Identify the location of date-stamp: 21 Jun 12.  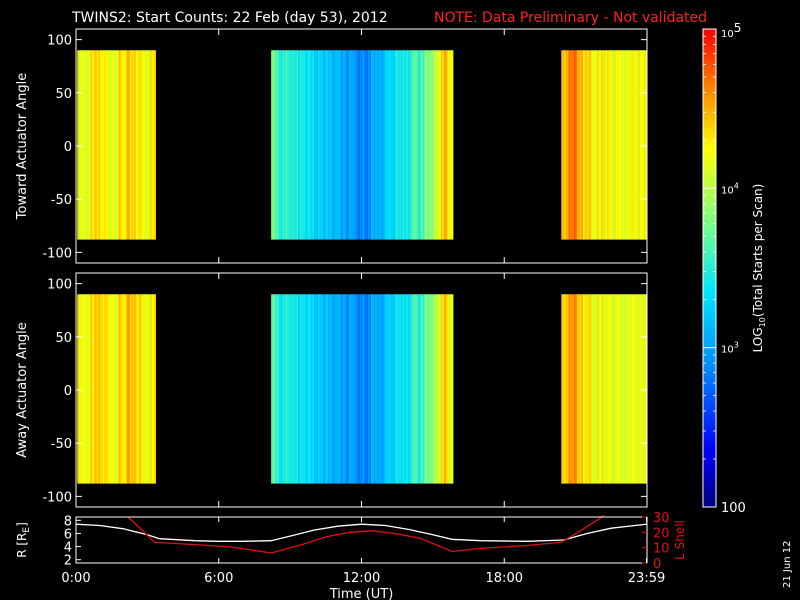
(787, 564).